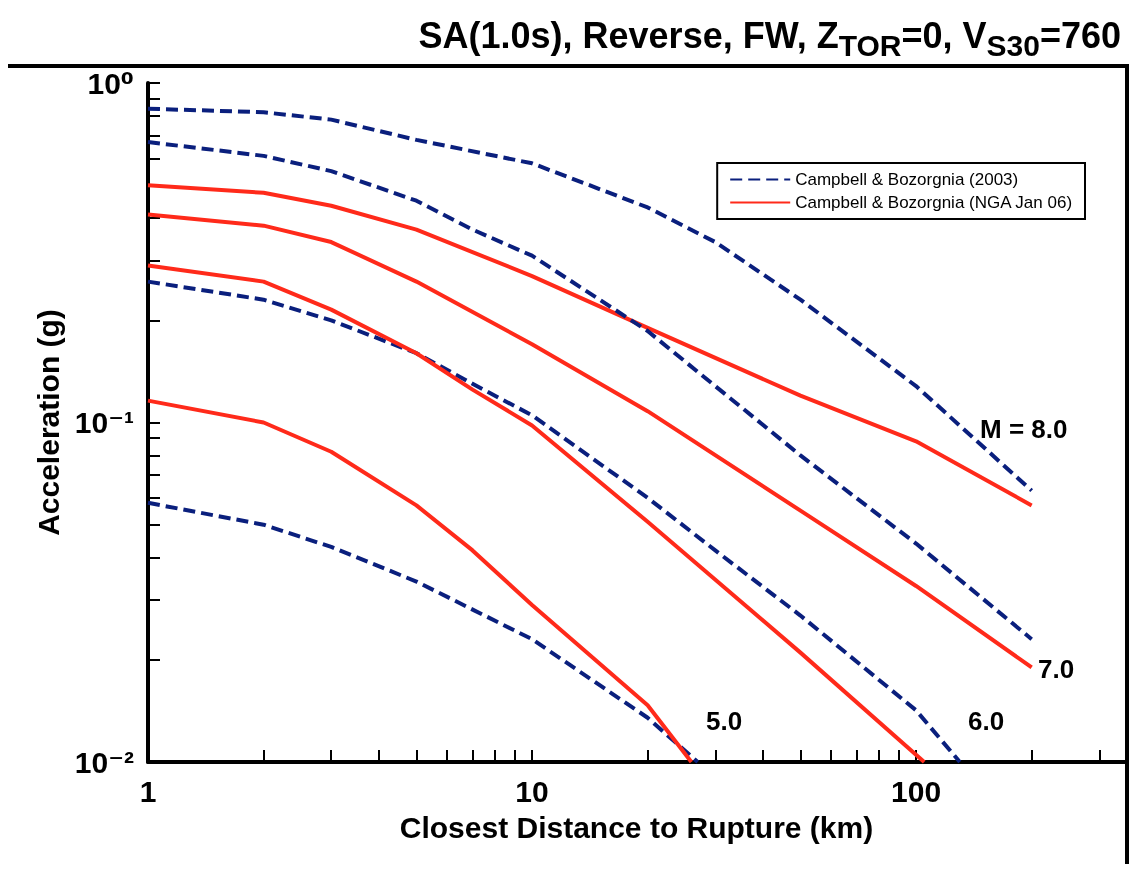 The width and height of the screenshot is (1137, 879). What do you see at coordinates (104, 422) in the screenshot?
I see `y-tick-label: 10⁻¹` at bounding box center [104, 422].